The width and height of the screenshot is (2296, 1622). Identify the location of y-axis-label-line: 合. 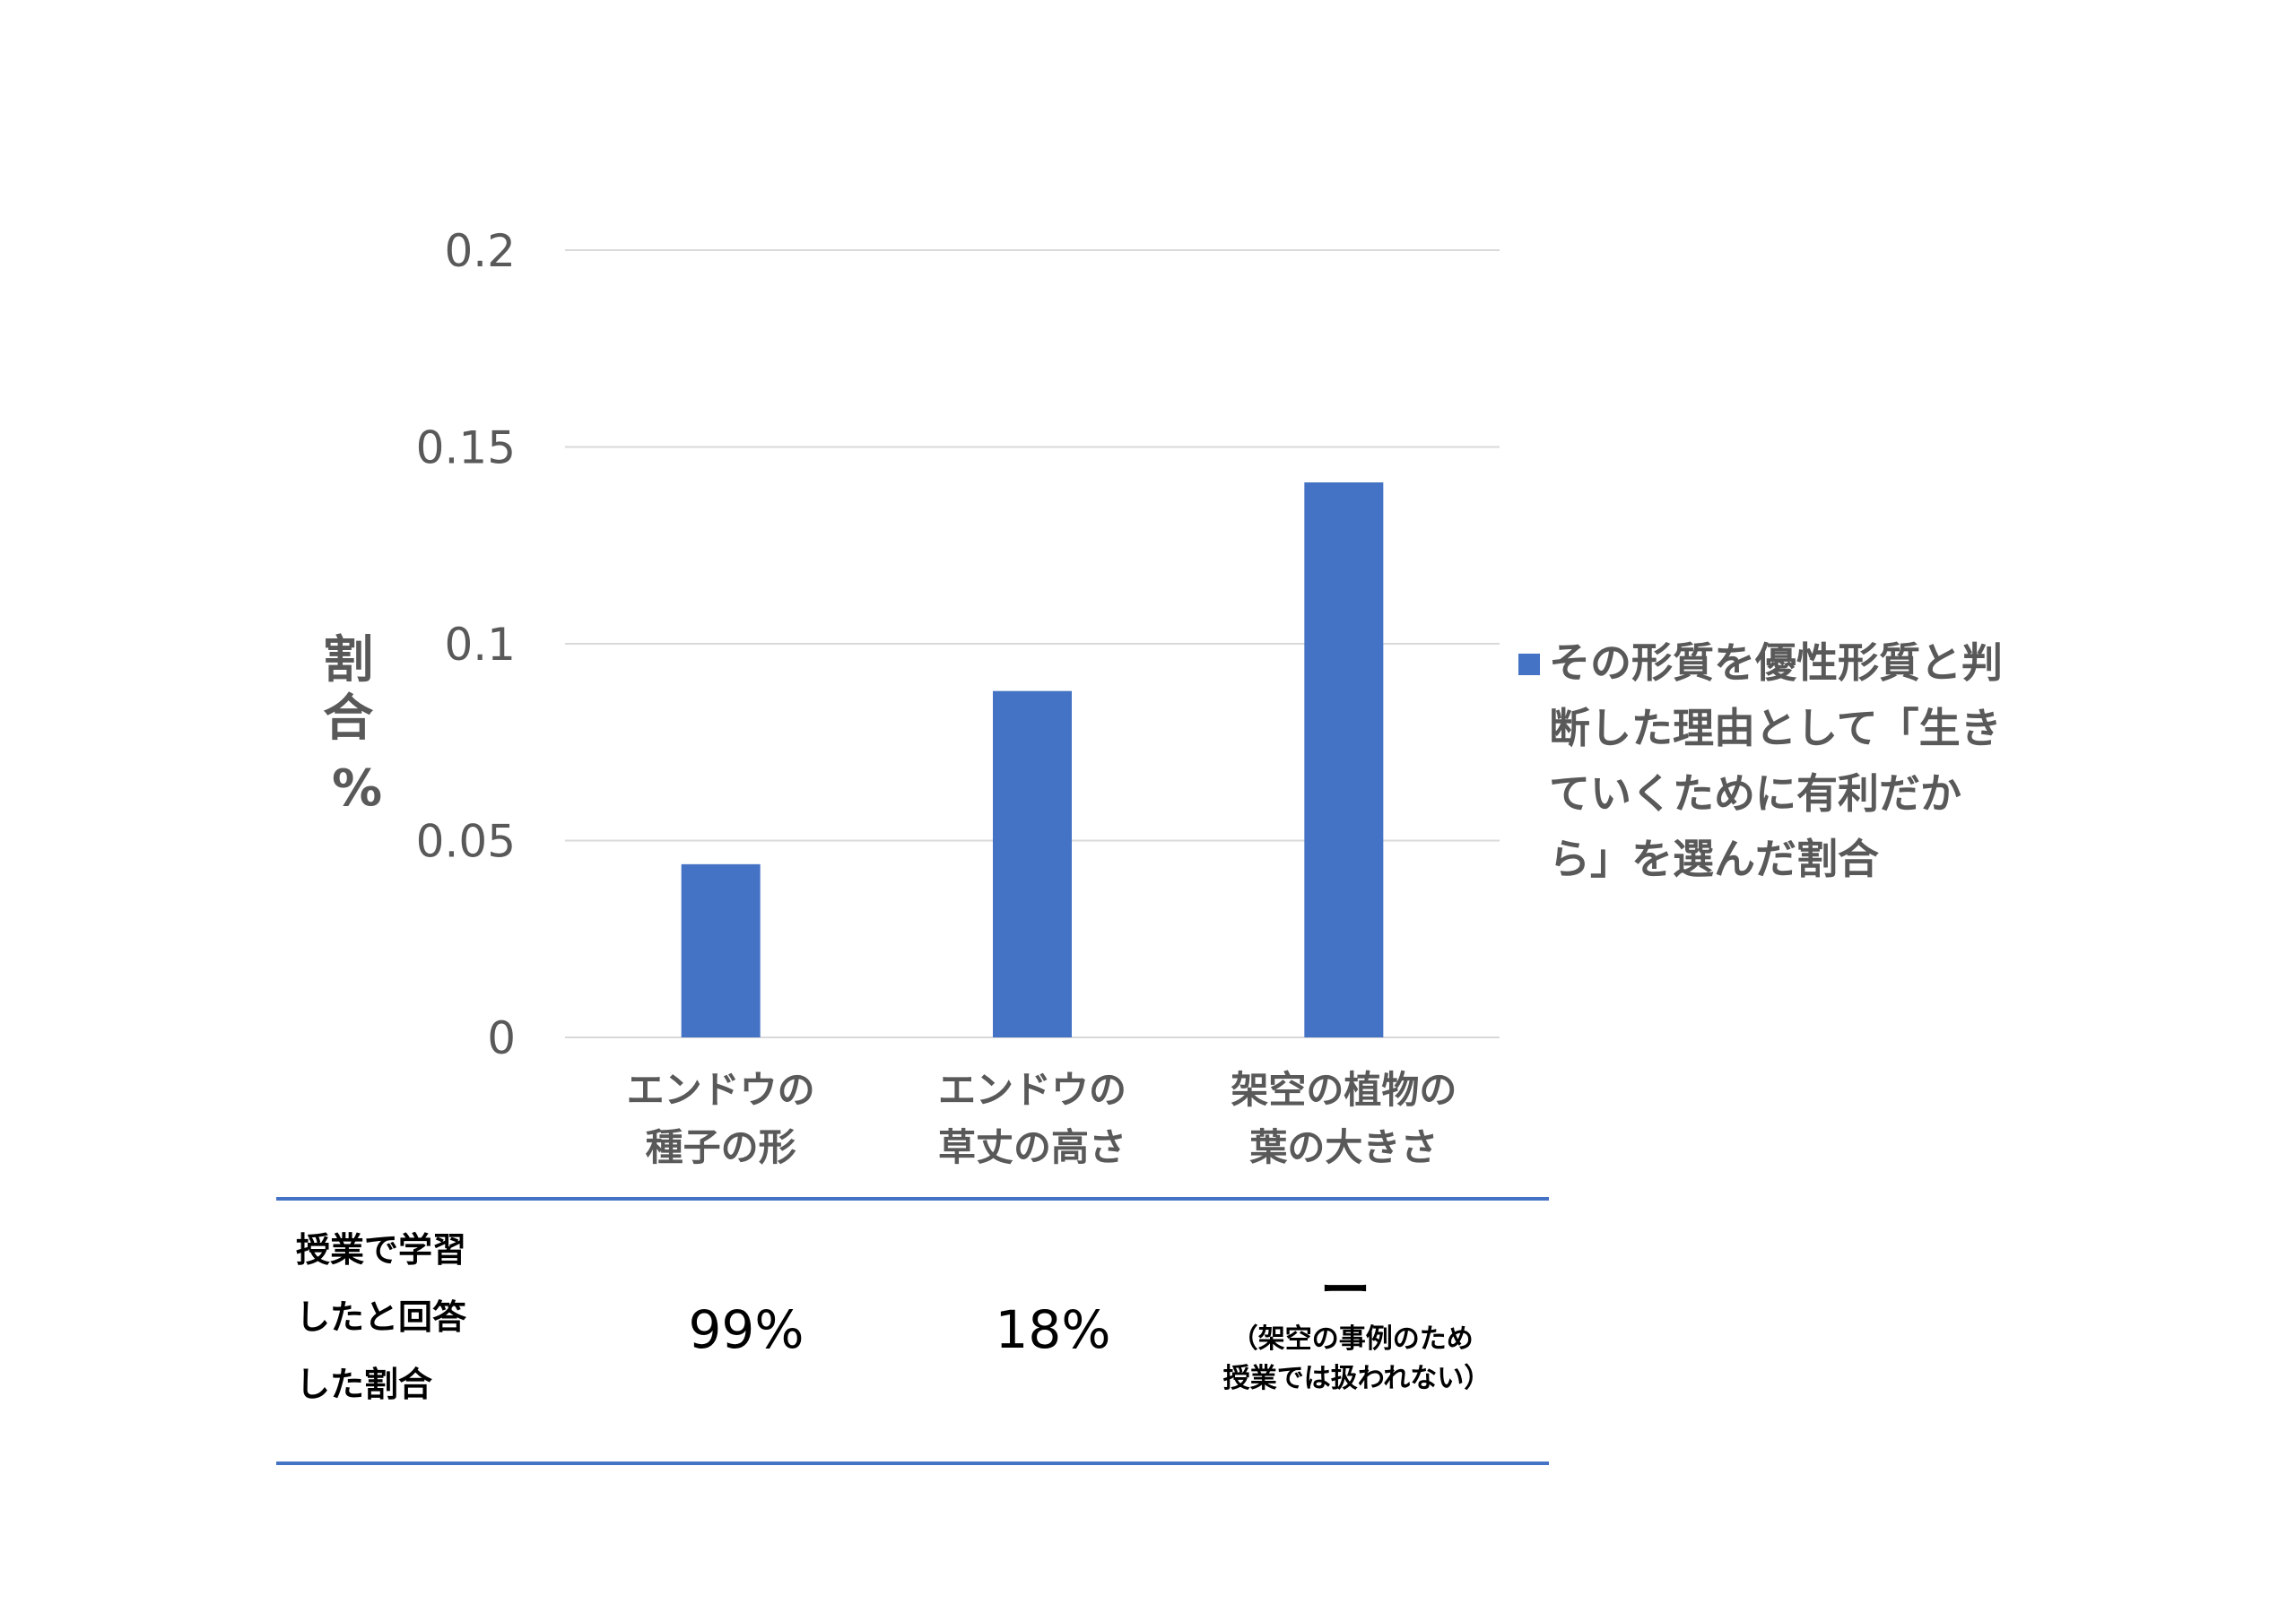
(348, 719).